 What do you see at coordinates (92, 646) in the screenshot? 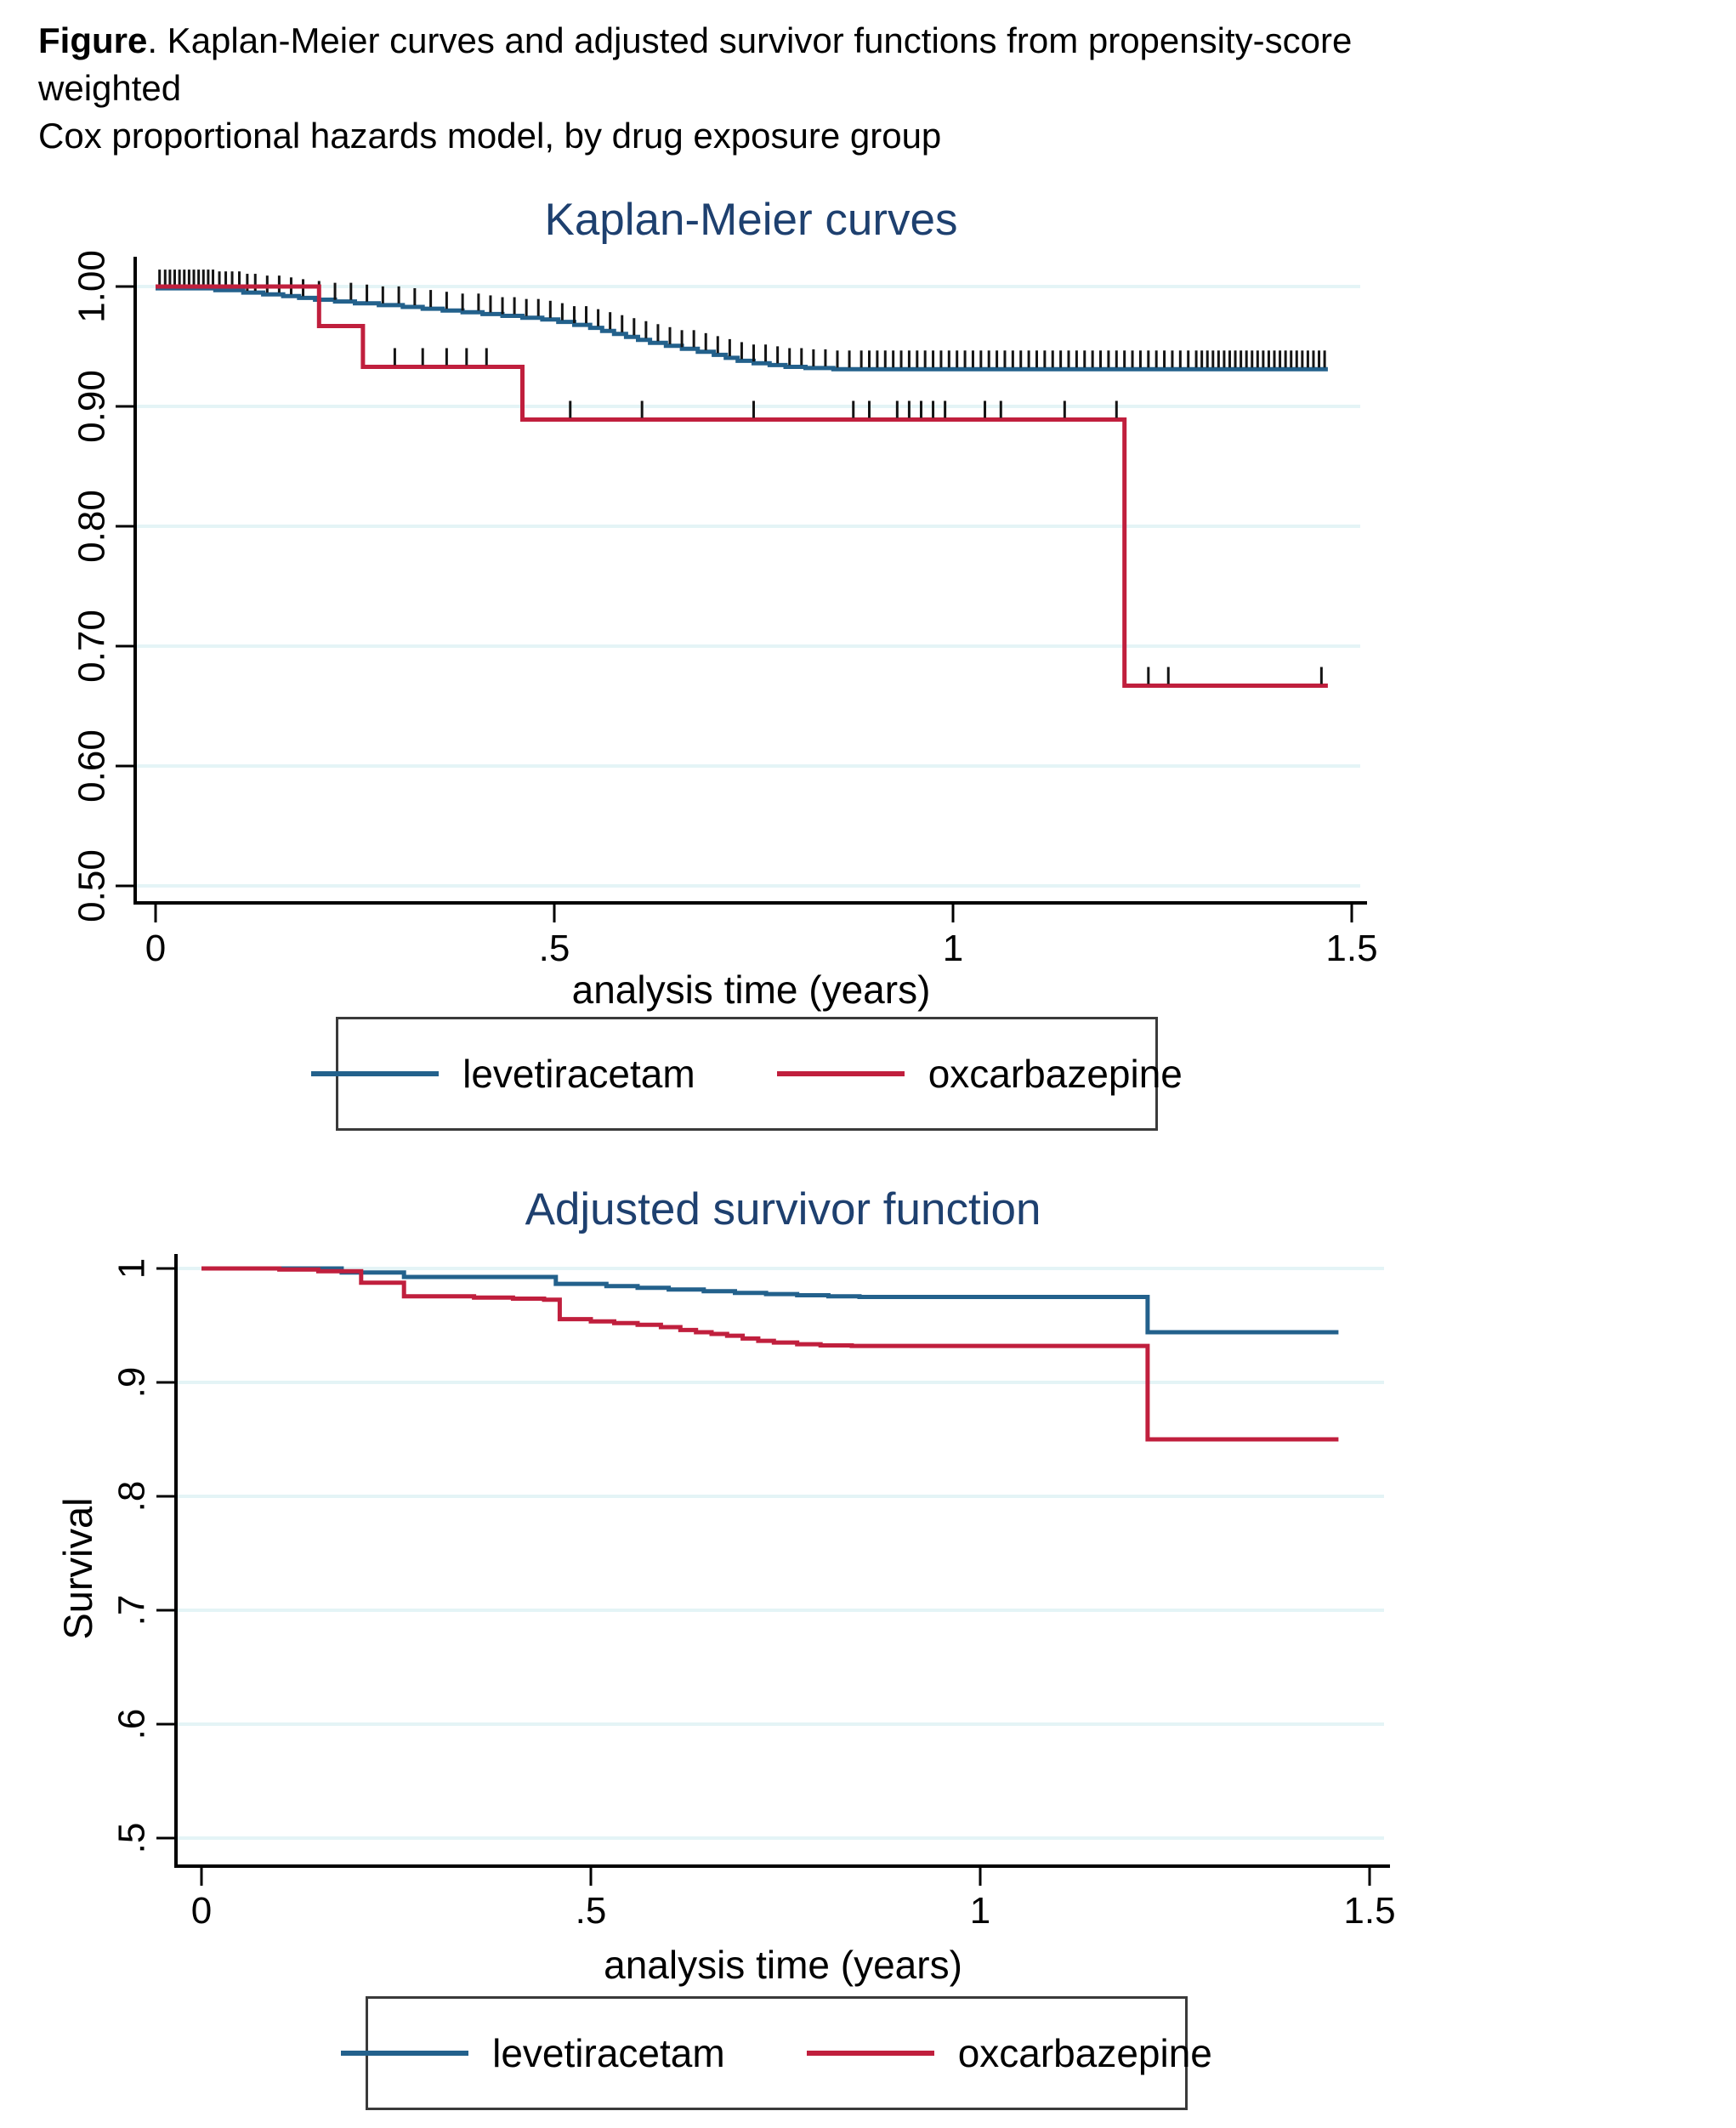
I see `ytick-label: 0.70` at bounding box center [92, 646].